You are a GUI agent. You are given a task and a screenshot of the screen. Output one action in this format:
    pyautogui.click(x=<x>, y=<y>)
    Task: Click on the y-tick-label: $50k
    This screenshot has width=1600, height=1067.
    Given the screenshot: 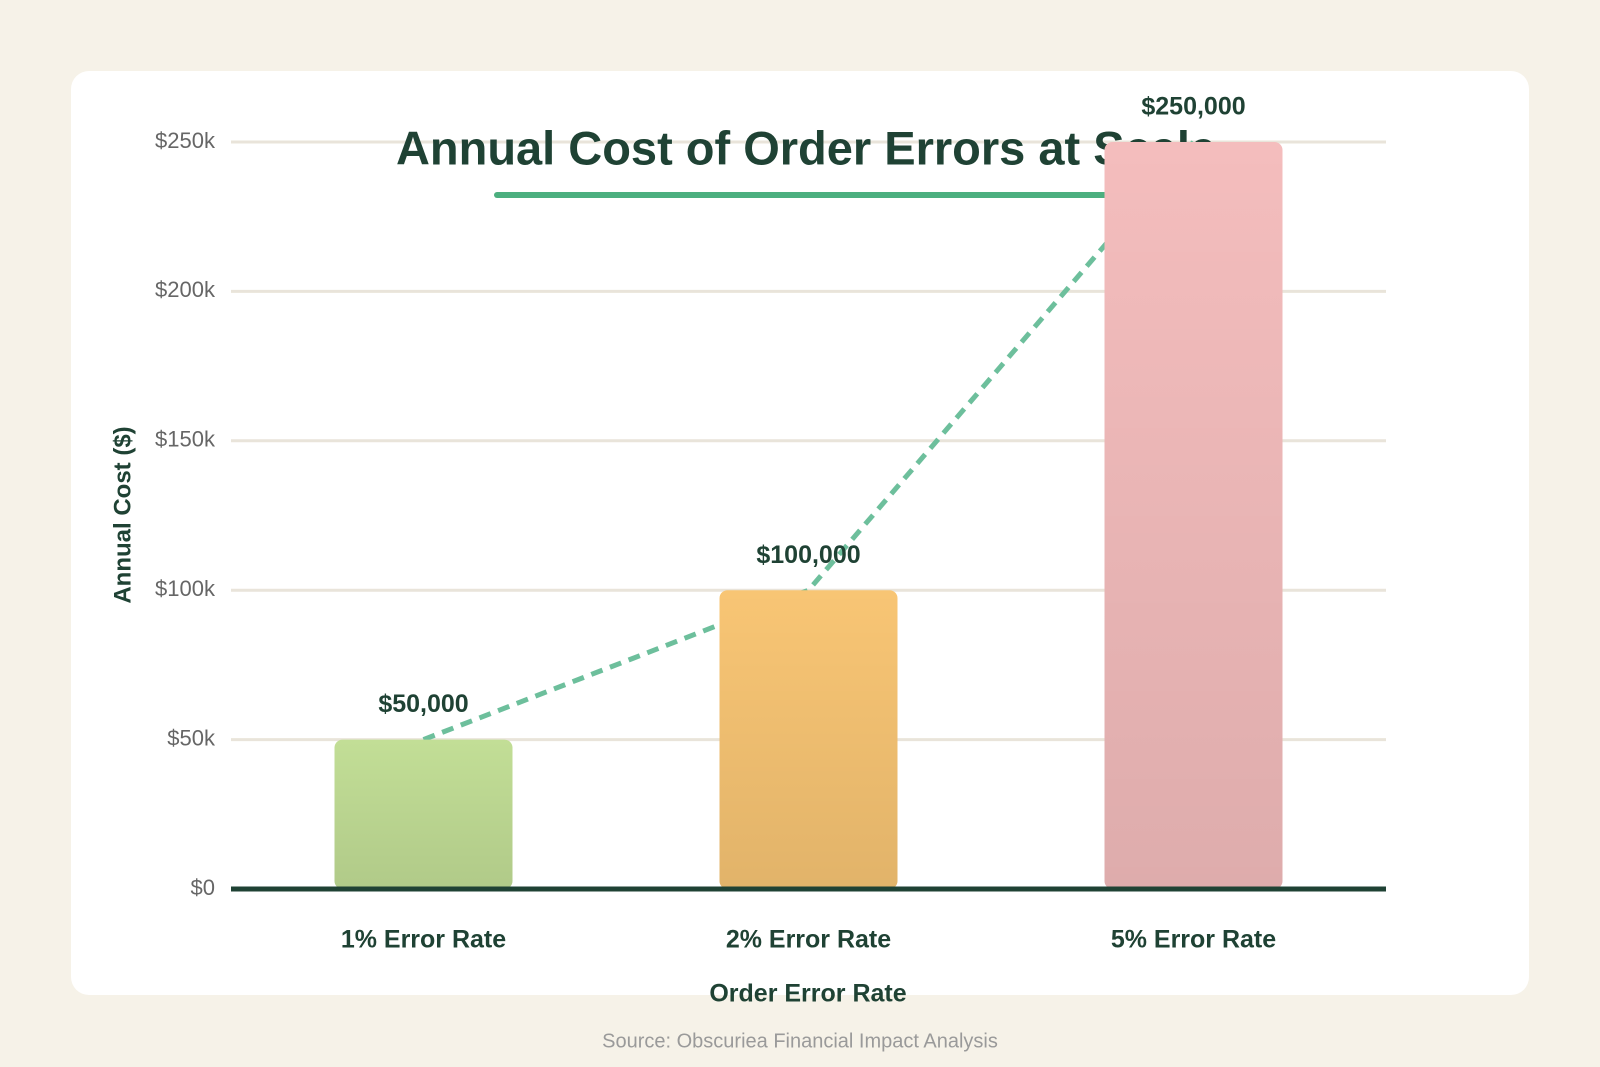 What is the action you would take?
    pyautogui.click(x=191, y=737)
    